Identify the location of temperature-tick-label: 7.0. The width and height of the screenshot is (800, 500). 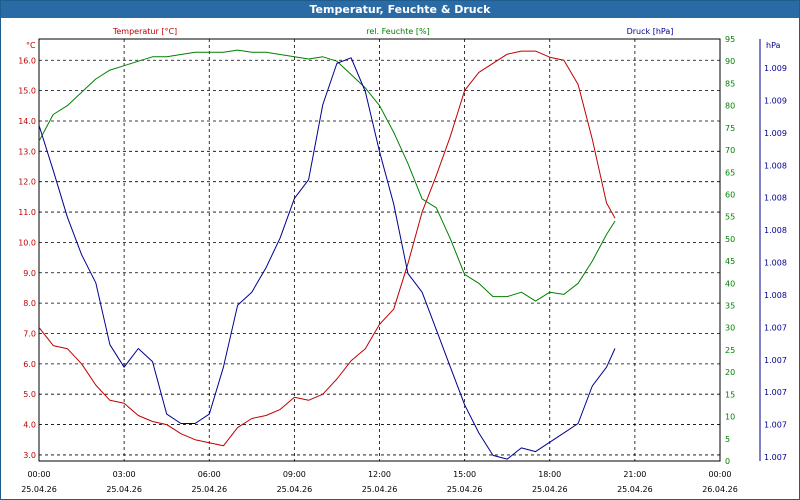
(29, 333).